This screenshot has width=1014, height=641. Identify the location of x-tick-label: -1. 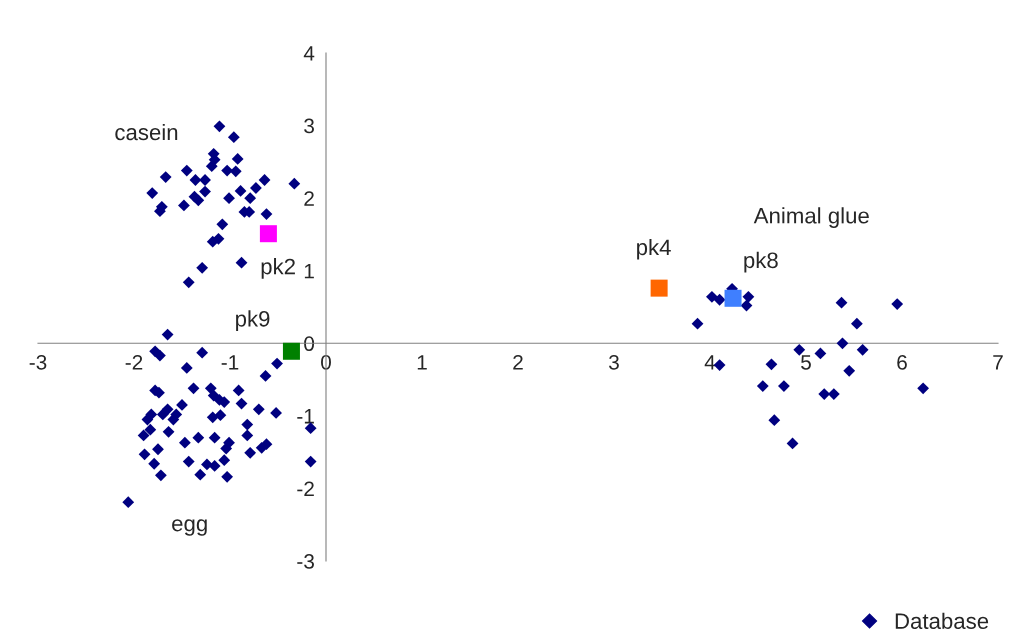
(230, 362).